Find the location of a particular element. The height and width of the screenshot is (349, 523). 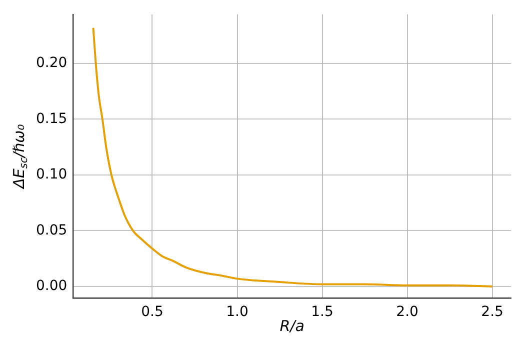

x-tick-label: 0.5 is located at coordinates (152, 312).